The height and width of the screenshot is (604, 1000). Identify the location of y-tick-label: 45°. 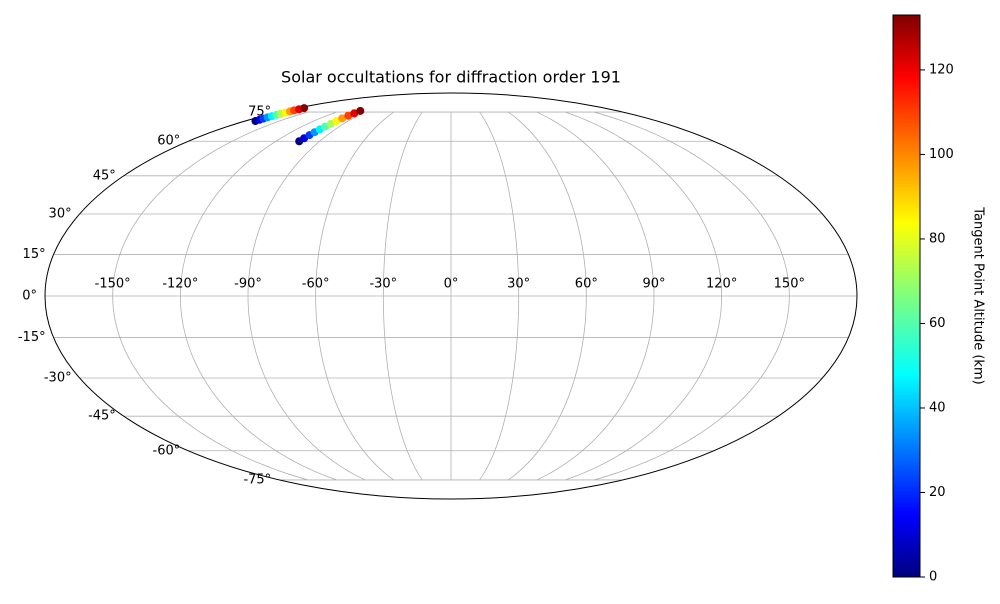
(104, 175).